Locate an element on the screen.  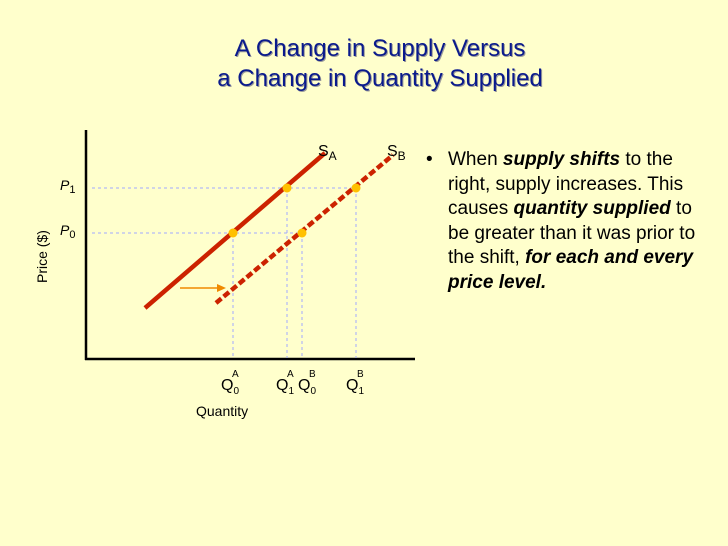
point-a-p1 is located at coordinates (287, 188).